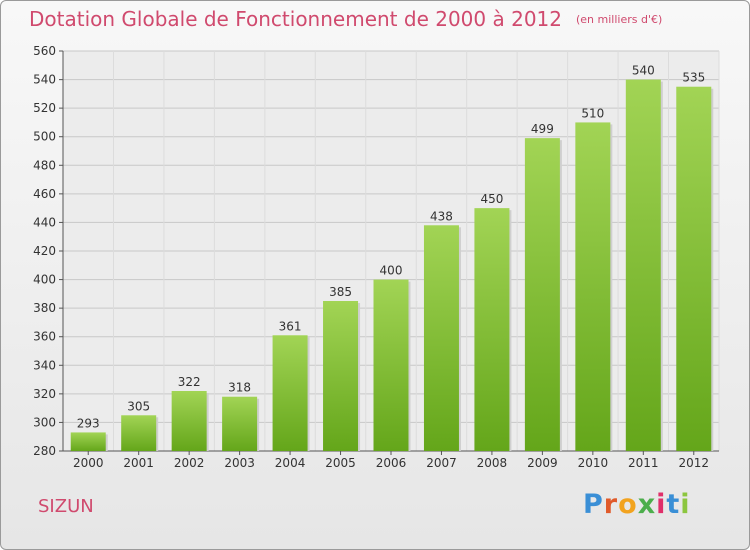 The width and height of the screenshot is (750, 550). What do you see at coordinates (189, 463) in the screenshot?
I see `x-tick-label: 2002` at bounding box center [189, 463].